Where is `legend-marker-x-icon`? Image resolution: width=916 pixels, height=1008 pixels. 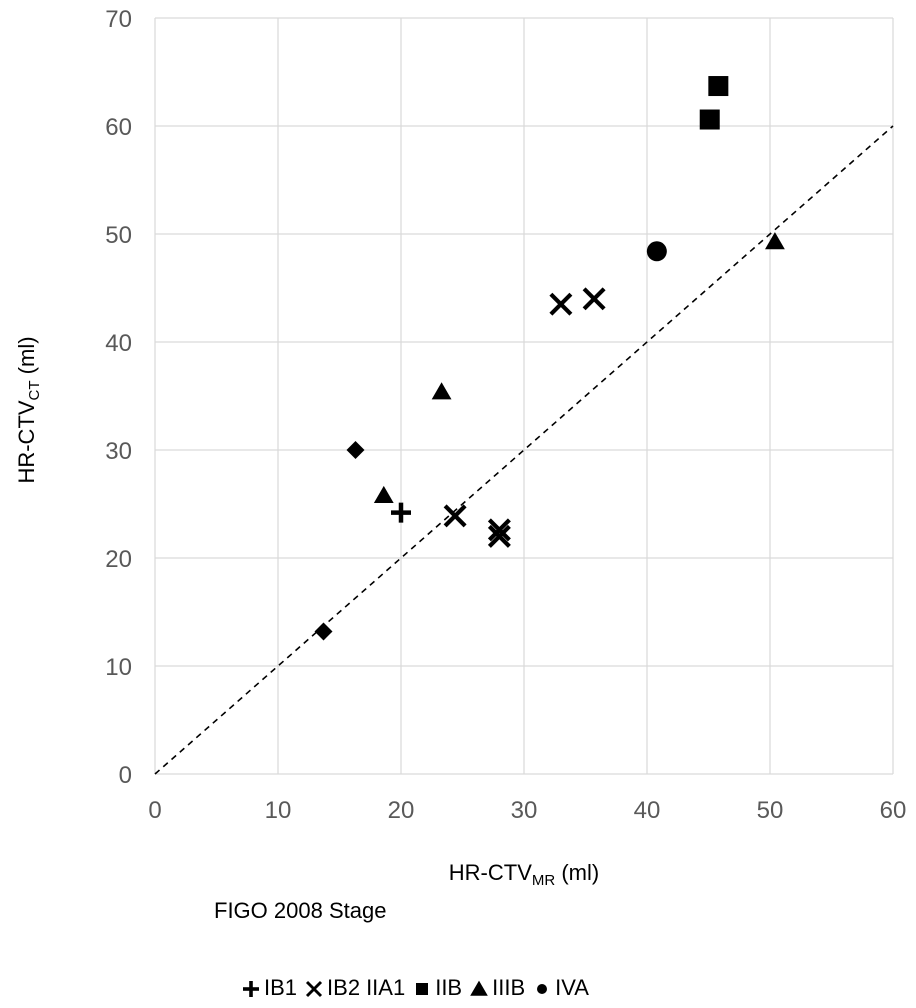
legend-marker-x-icon is located at coordinates (314, 989).